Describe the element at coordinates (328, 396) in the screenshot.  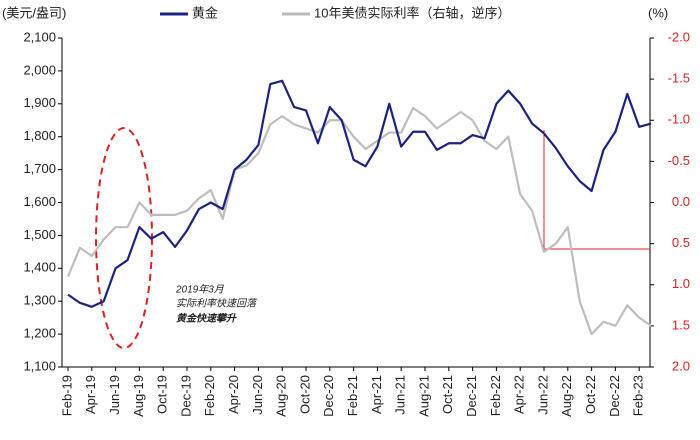
I see `x-tick-label: Dec-20` at that location.